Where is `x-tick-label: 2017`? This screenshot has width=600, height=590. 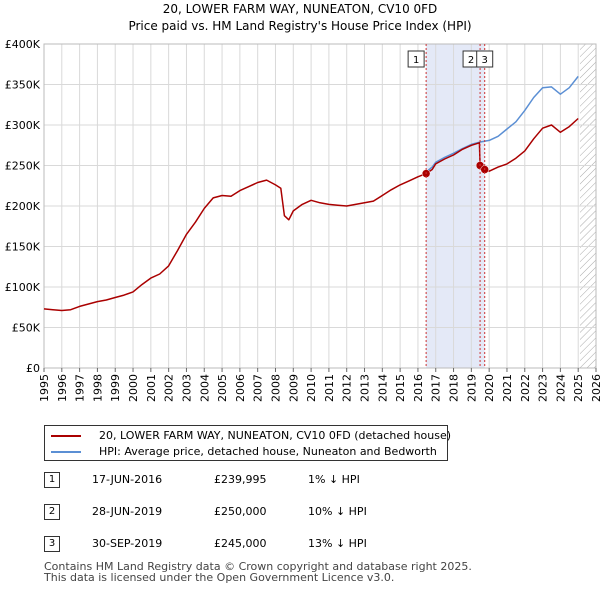 x-tick-label: 2017 is located at coordinates (436, 388).